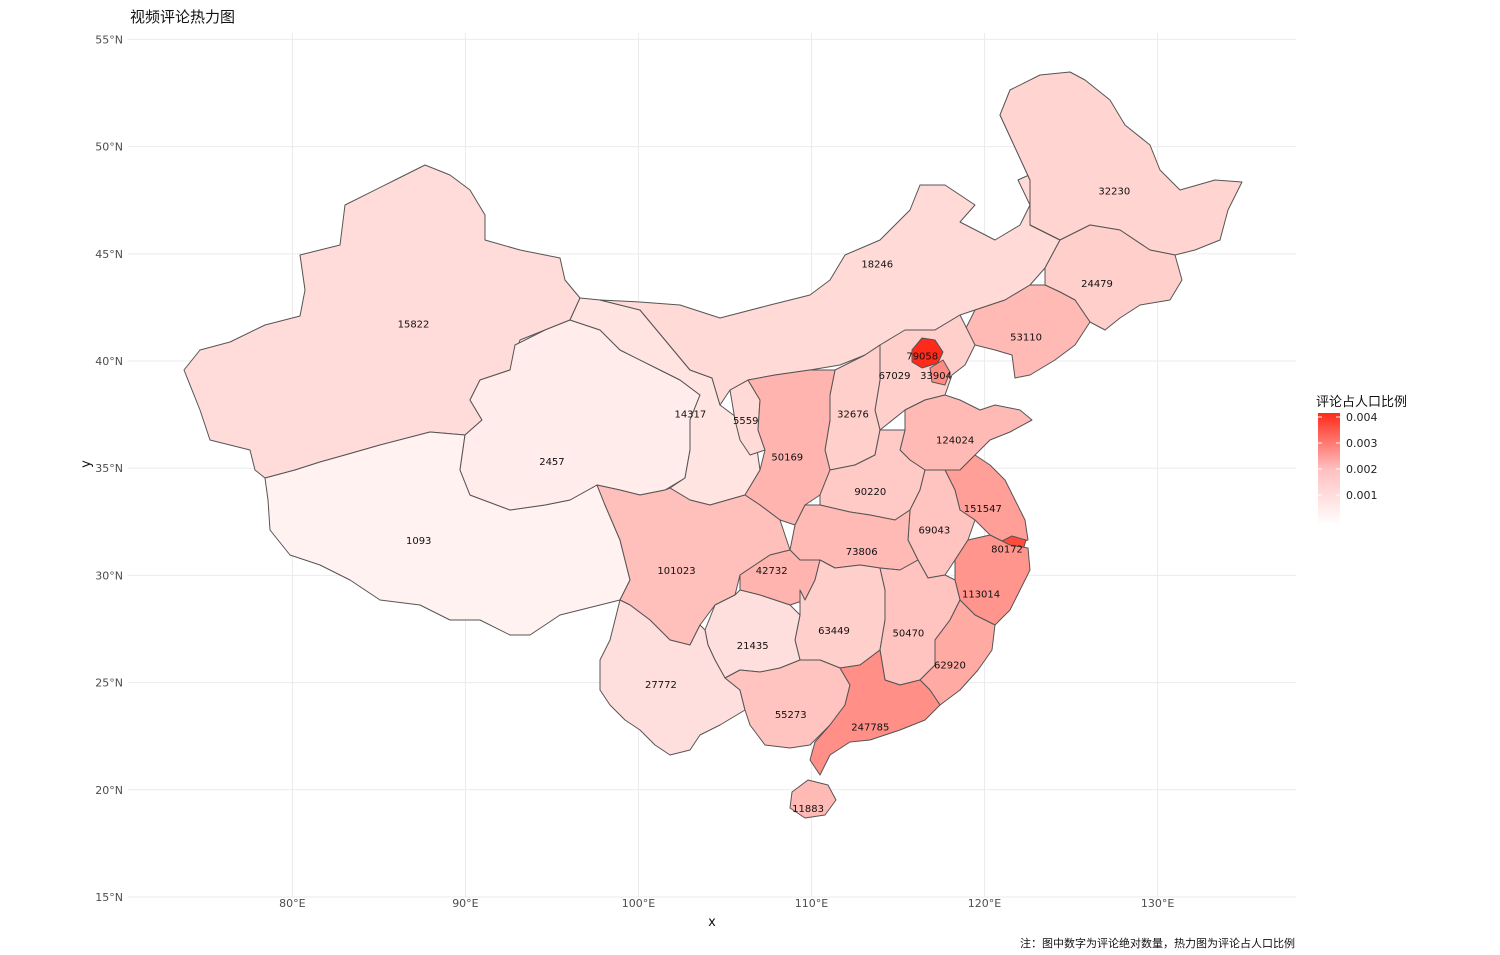  Describe the element at coordinates (745, 421) in the screenshot. I see `region-value-label: 5559` at that location.